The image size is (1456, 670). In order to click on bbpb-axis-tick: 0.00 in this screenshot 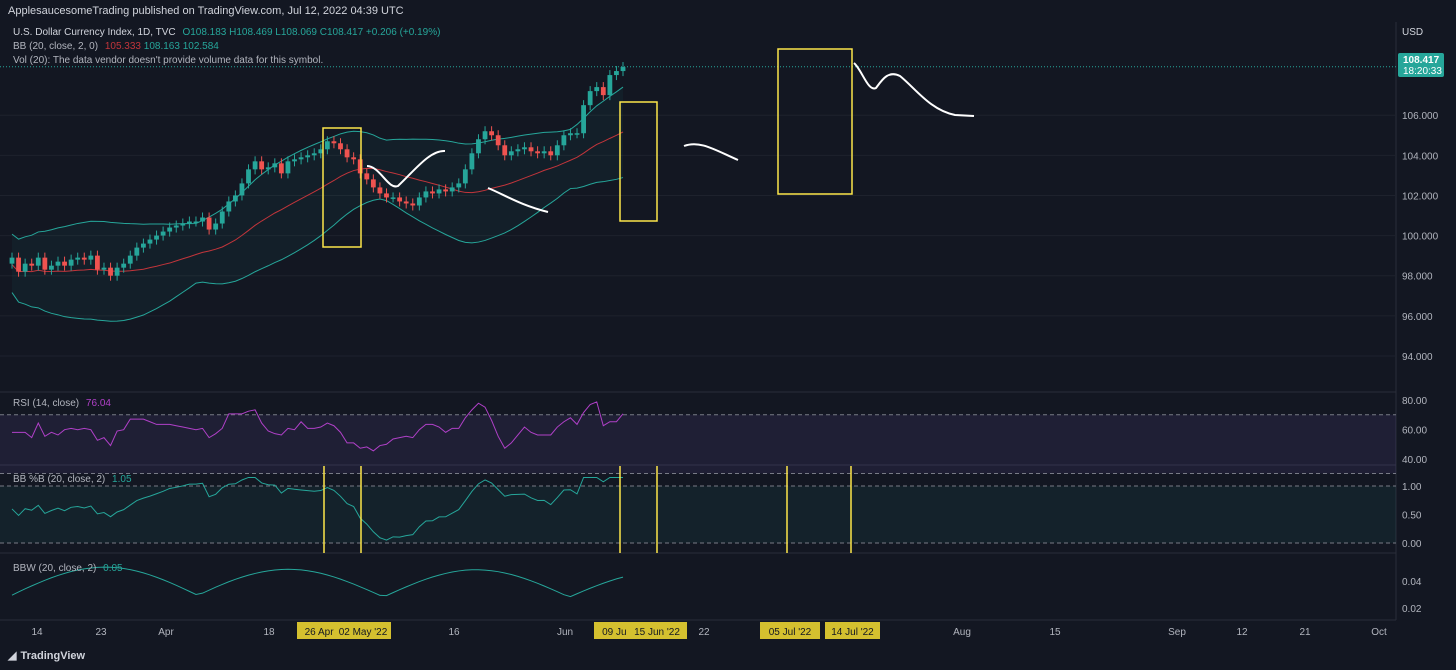, I will do `click(1412, 544)`.